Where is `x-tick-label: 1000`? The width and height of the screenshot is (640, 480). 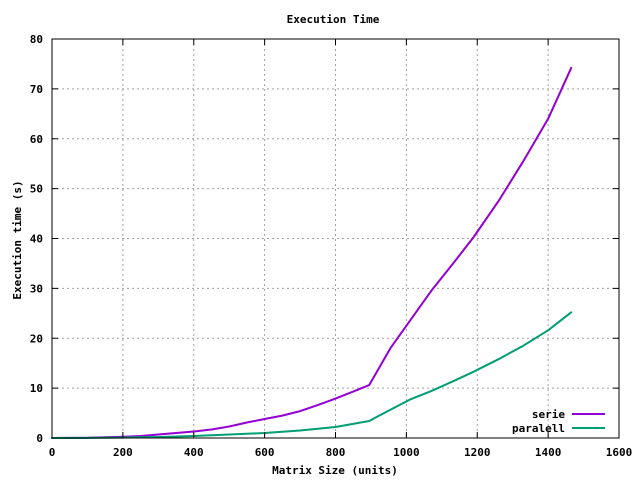
x-tick-label: 1000 is located at coordinates (406, 452).